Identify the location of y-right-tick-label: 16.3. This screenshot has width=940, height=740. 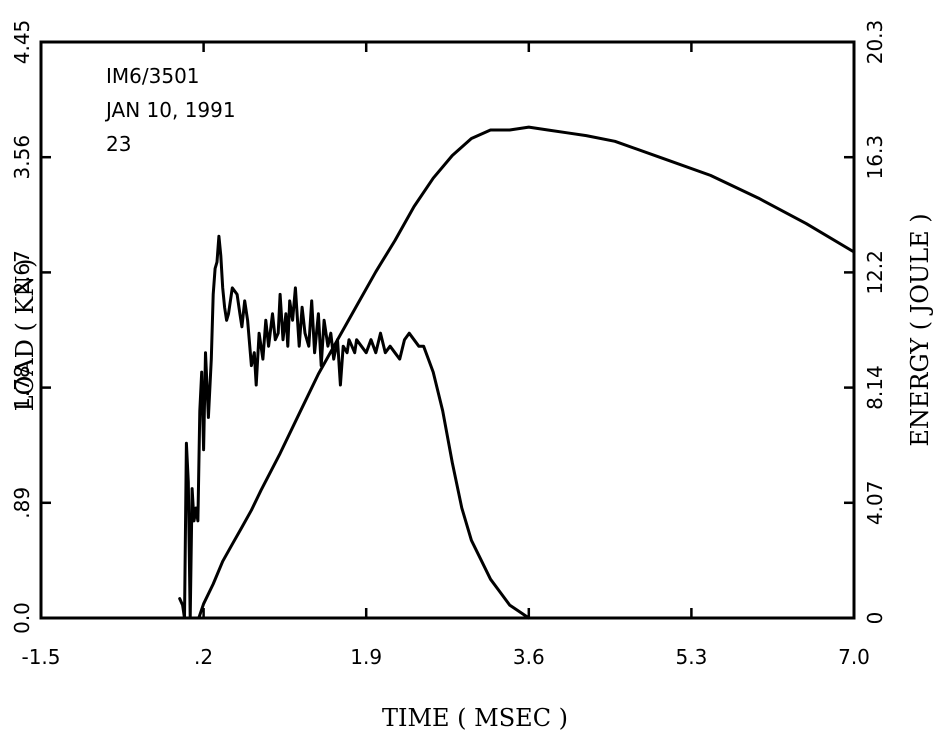
(875, 157).